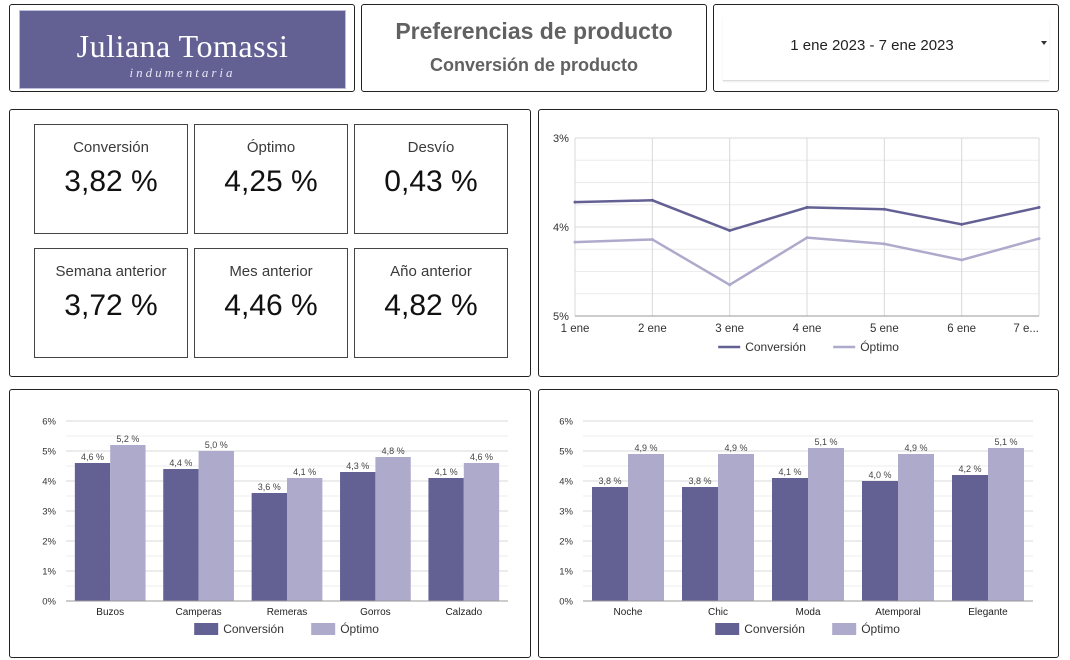 This screenshot has height=660, width=1070. Describe the element at coordinates (127, 439) in the screenshot. I see `bar-data-label: 5,2 %` at that location.